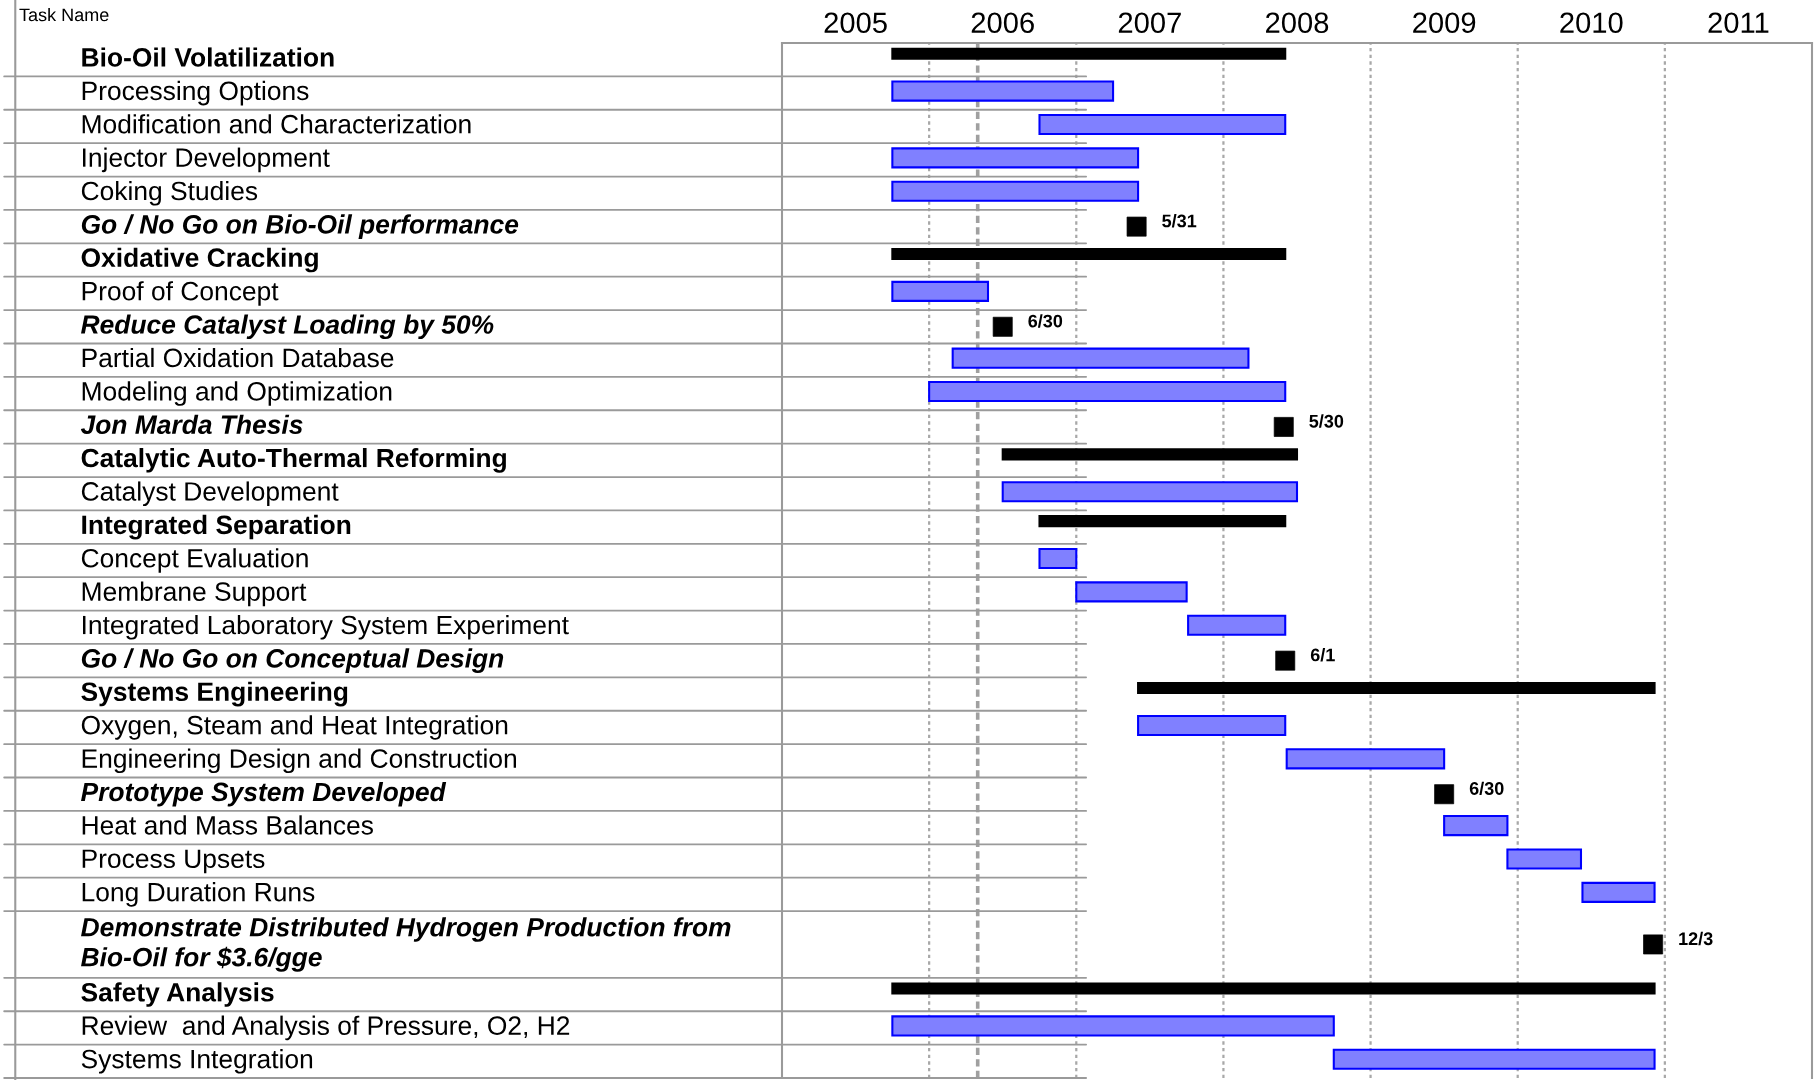 This screenshot has height=1080, width=1816. I want to click on y-tick-label: Process Upsets, so click(173, 861).